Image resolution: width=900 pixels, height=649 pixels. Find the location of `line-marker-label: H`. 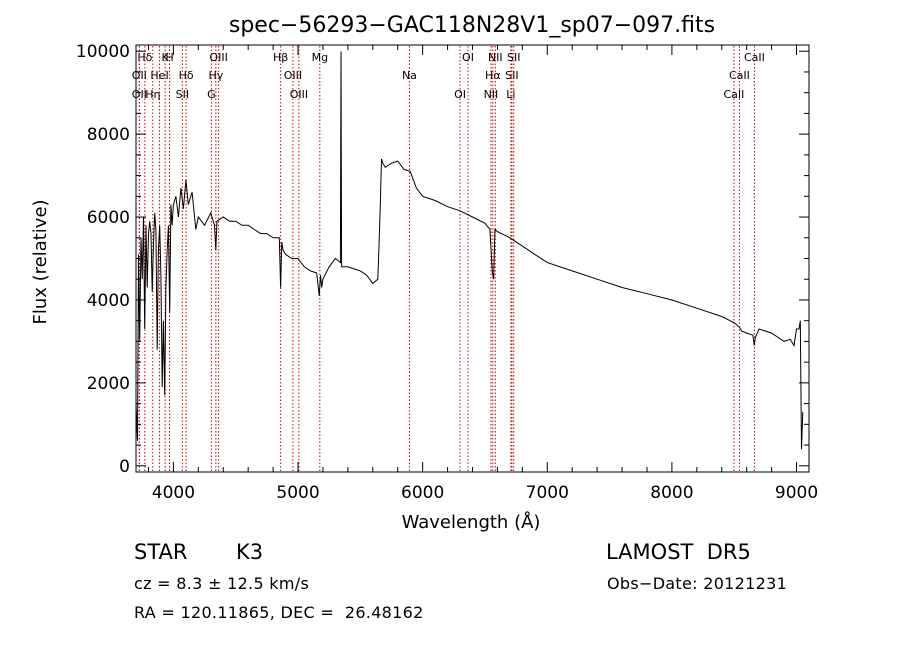

line-marker-label: H is located at coordinates (169, 57).